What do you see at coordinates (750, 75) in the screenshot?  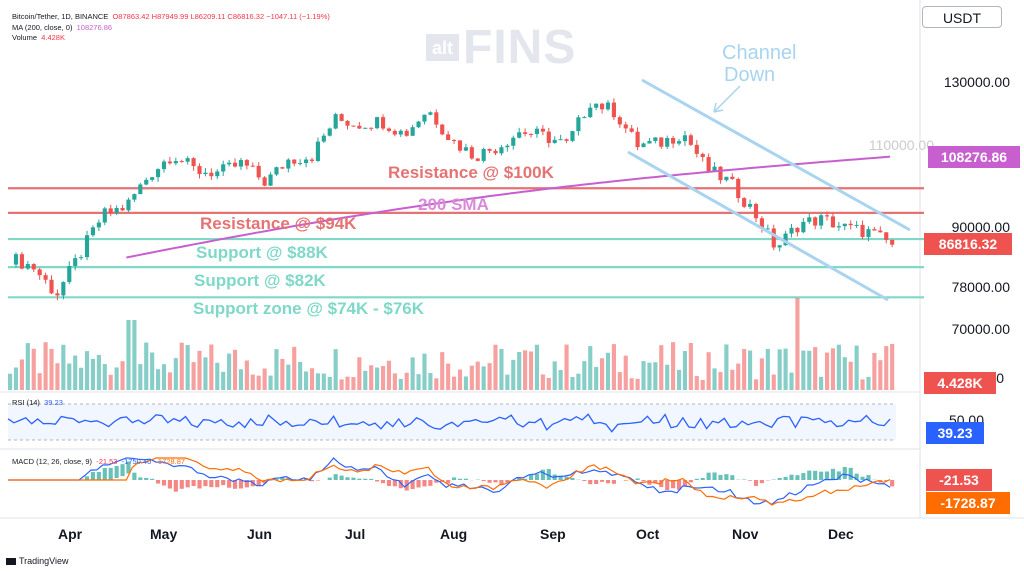 I see `channel-label-2: Down` at bounding box center [750, 75].